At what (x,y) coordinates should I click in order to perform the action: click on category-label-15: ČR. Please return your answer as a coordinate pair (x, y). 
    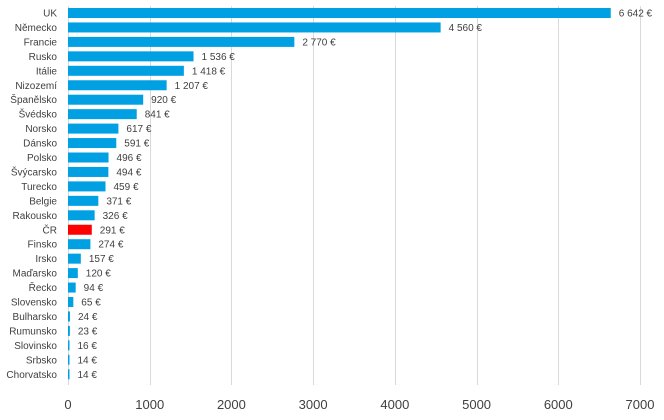
    Looking at the image, I should click on (50, 229).